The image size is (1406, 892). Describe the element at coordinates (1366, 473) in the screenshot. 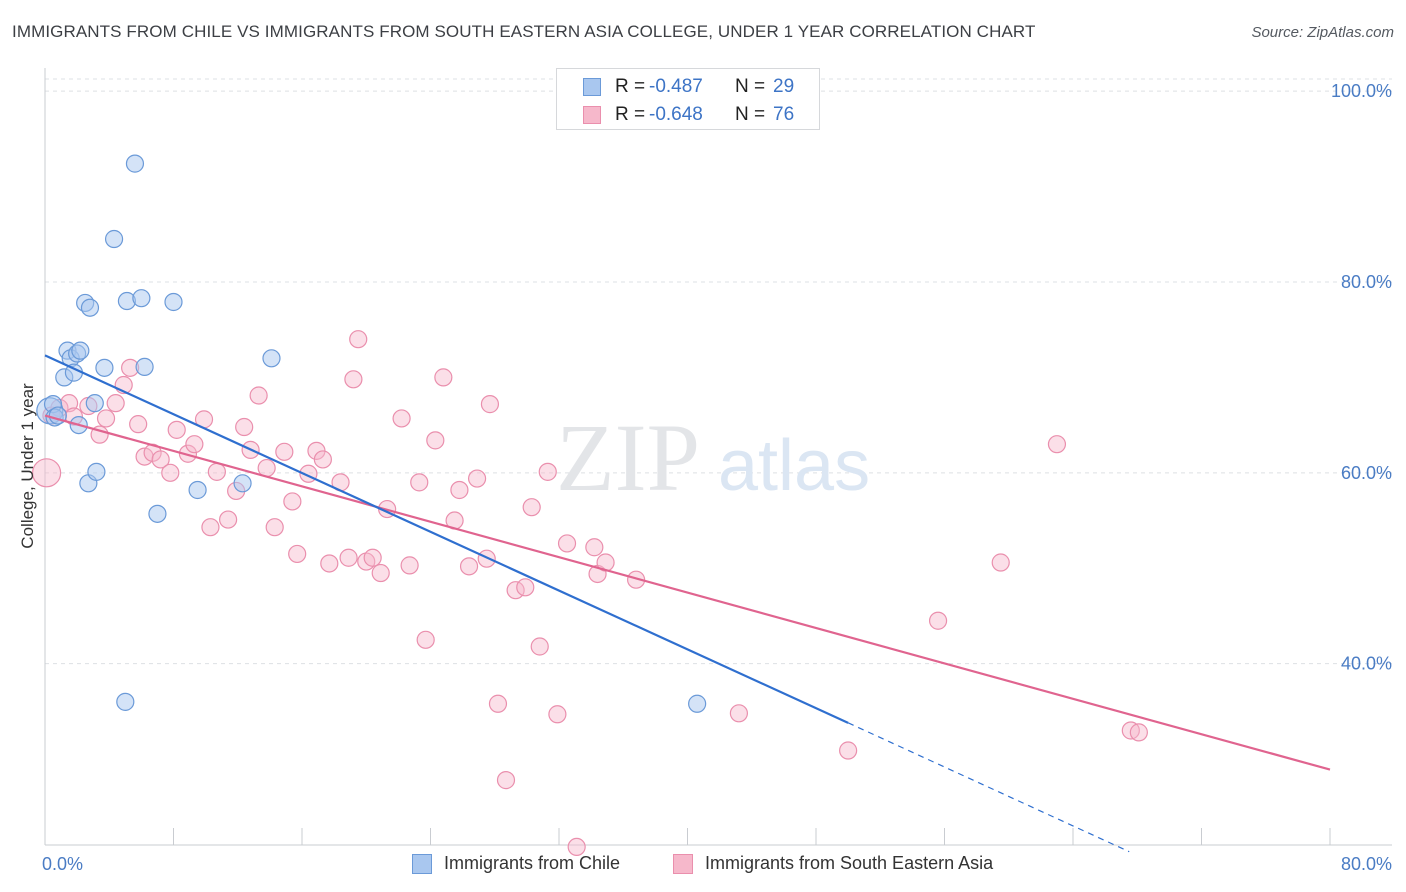

I see `y-tick-label: 60.0%` at that location.